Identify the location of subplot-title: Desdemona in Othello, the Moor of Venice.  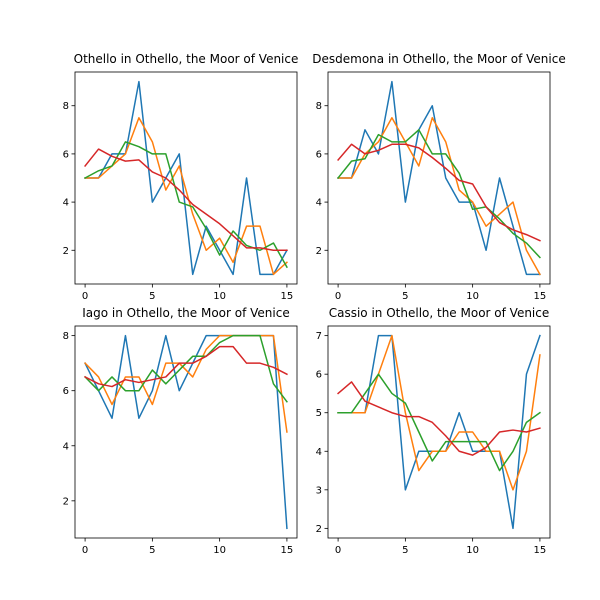
(438, 59).